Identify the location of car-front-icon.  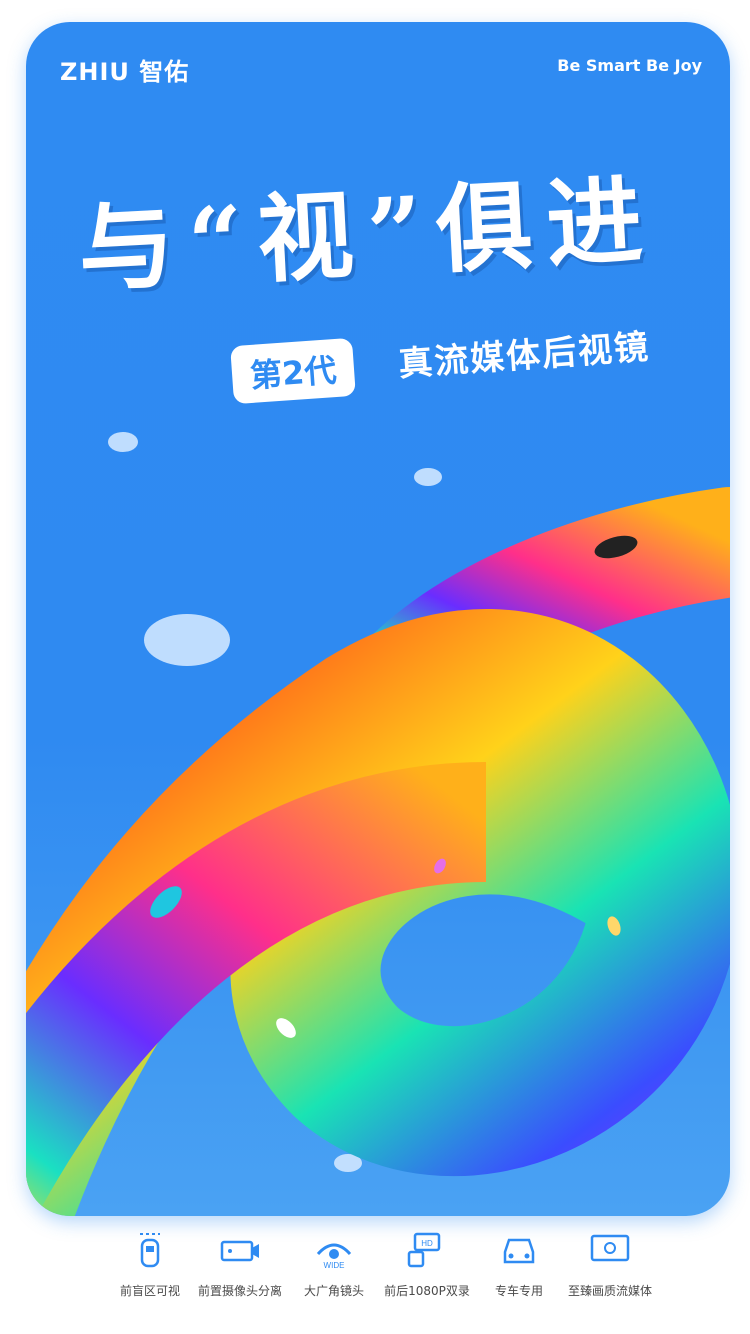
(519, 1251).